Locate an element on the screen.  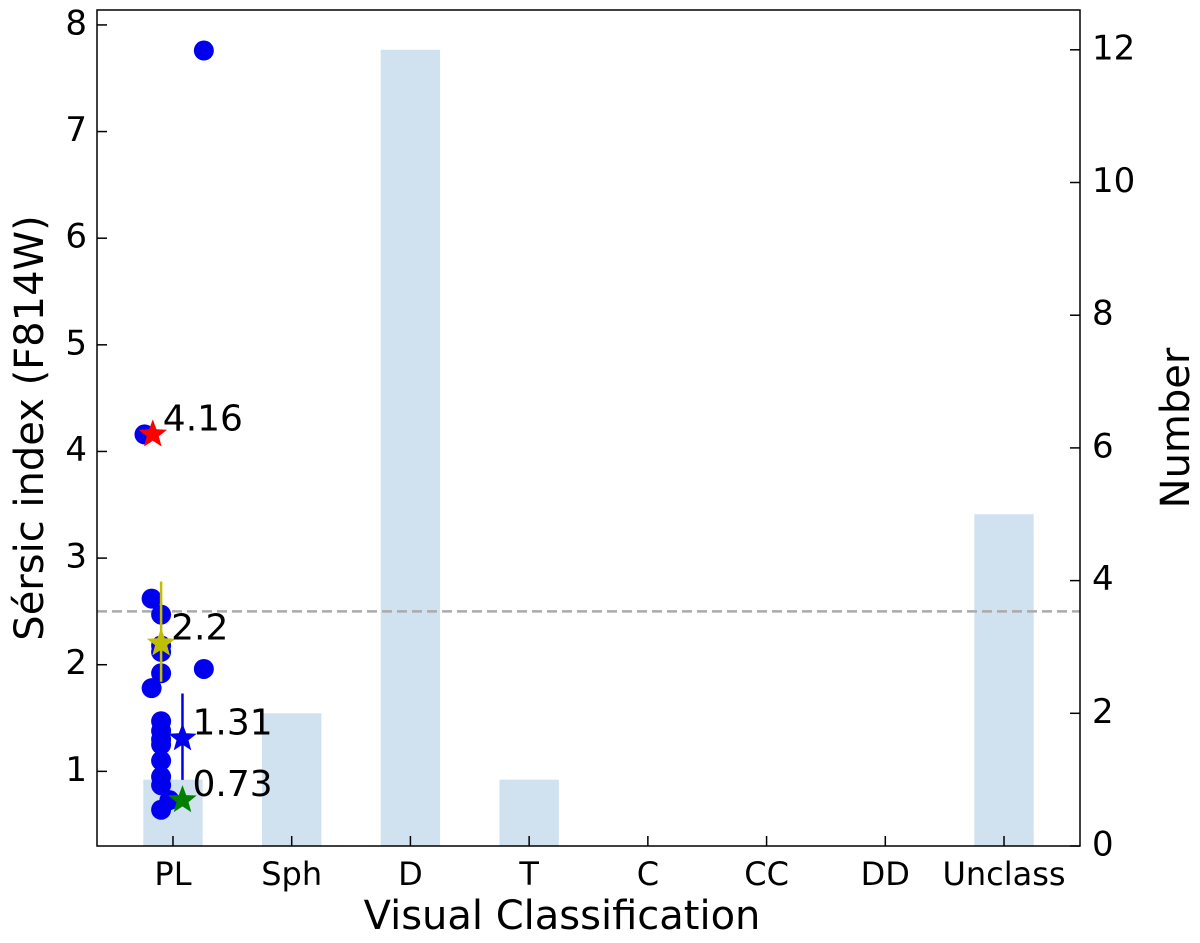
y2-tick-label: 0 is located at coordinates (1103, 845).